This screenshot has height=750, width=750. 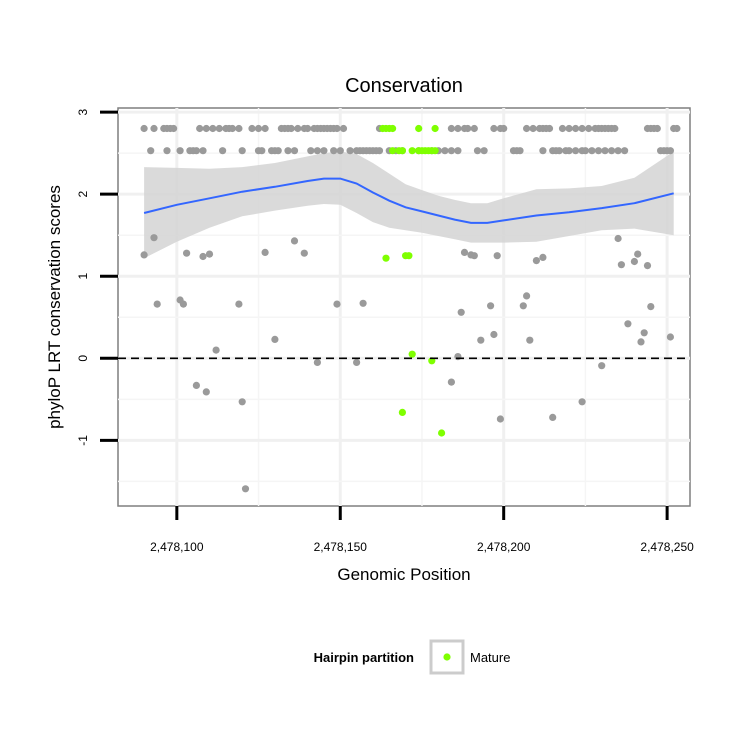 I want to click on y-tick-label: 0, so click(x=83, y=358).